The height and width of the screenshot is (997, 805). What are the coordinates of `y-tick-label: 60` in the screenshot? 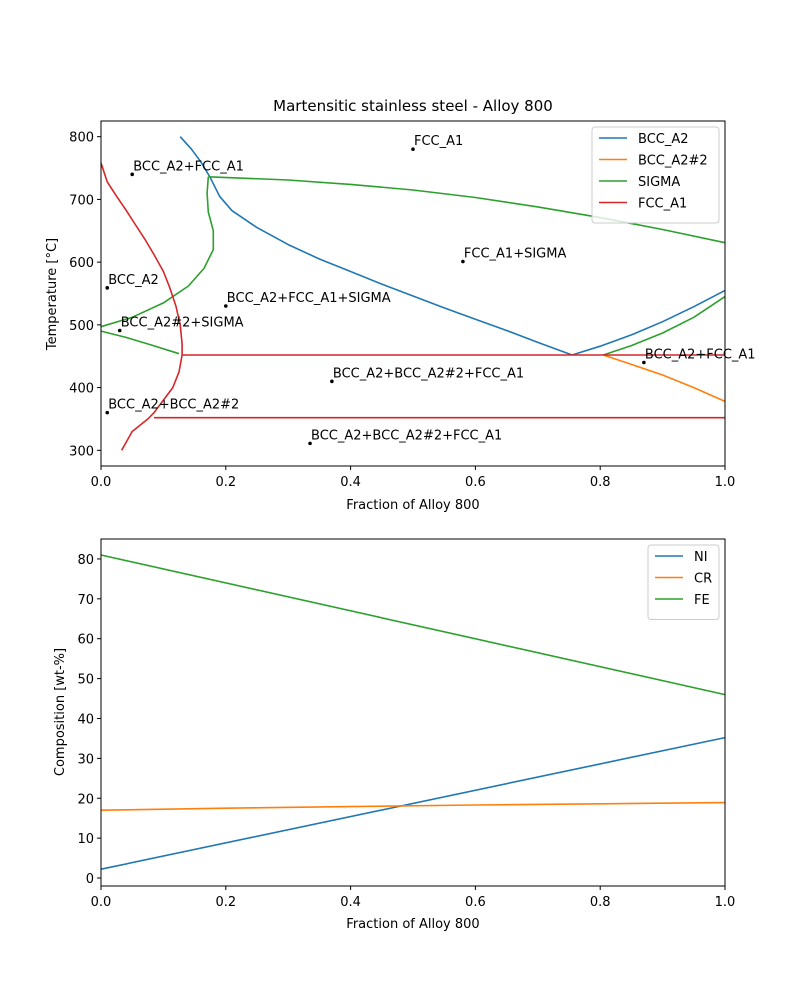 It's located at (85, 640).